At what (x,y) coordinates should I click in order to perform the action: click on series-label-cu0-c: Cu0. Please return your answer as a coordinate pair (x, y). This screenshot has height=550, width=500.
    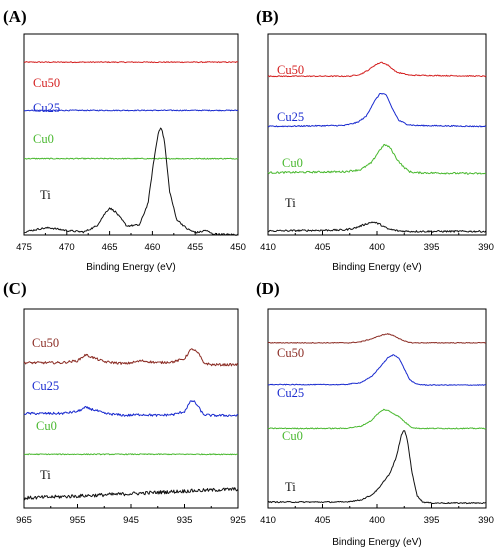
    Looking at the image, I should click on (46, 426).